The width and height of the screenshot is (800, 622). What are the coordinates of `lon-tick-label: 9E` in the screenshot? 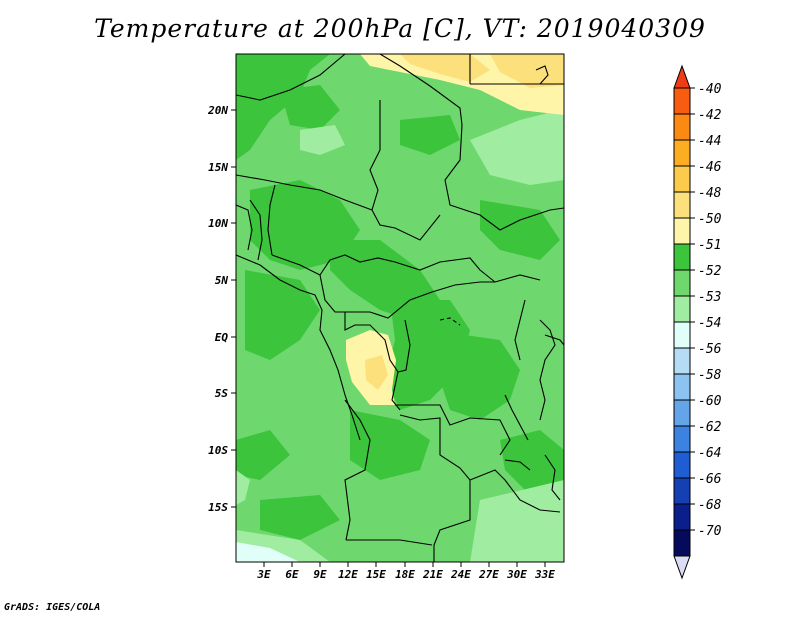 It's located at (320, 574).